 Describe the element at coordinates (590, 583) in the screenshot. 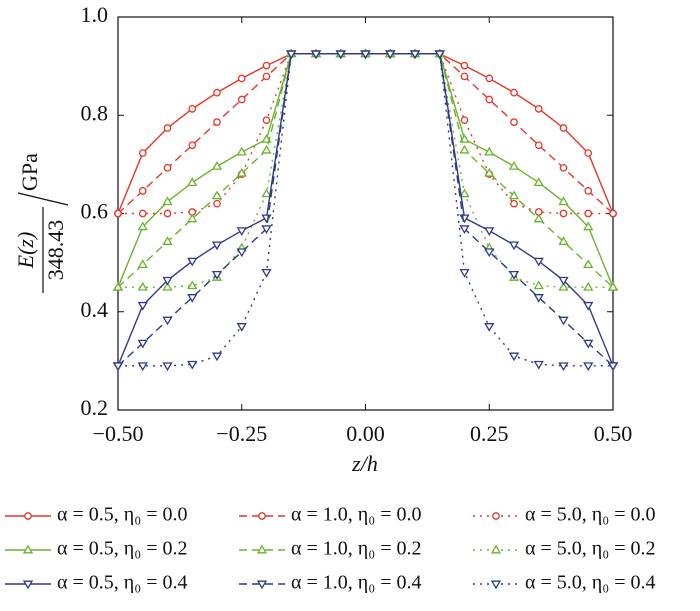

I see `legend-label: α = 5.0, η₀ = 0.4` at that location.